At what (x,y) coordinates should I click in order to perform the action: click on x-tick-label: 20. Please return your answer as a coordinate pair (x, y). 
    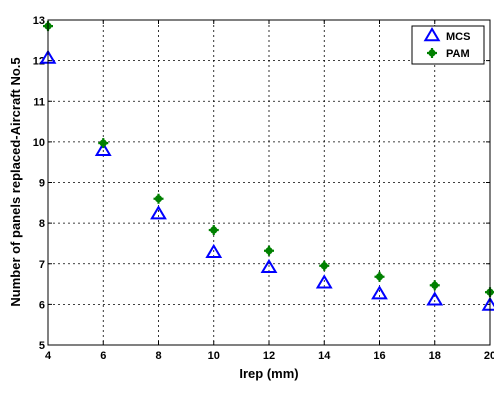
    Looking at the image, I should click on (489, 356).